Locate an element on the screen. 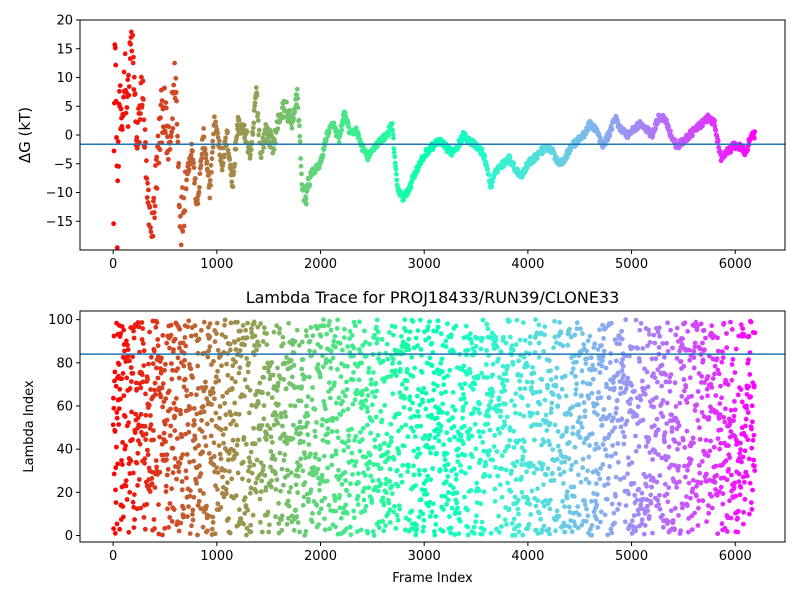 Image resolution: width=800 pixels, height=604 pixels. x-tick-label: 4000 is located at coordinates (527, 556).